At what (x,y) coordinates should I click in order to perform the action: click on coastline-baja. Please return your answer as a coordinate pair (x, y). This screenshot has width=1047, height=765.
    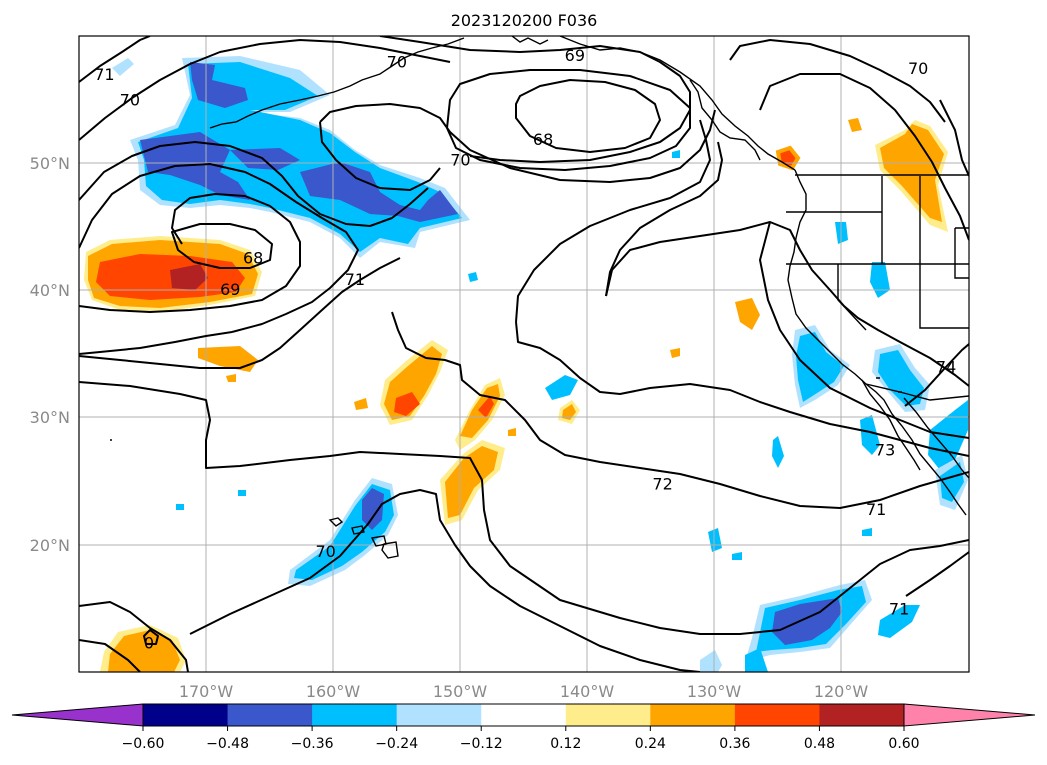
    Looking at the image, I should click on (891, 425).